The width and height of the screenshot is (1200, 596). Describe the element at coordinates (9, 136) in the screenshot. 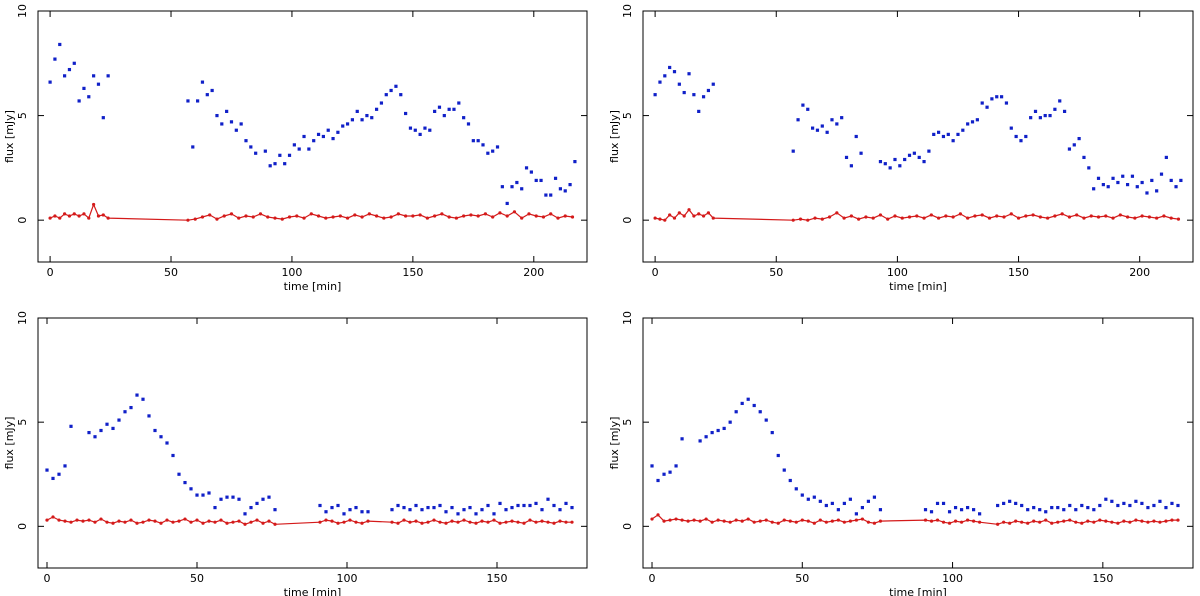

I see `y-axis-label: flux [mJy]` at that location.